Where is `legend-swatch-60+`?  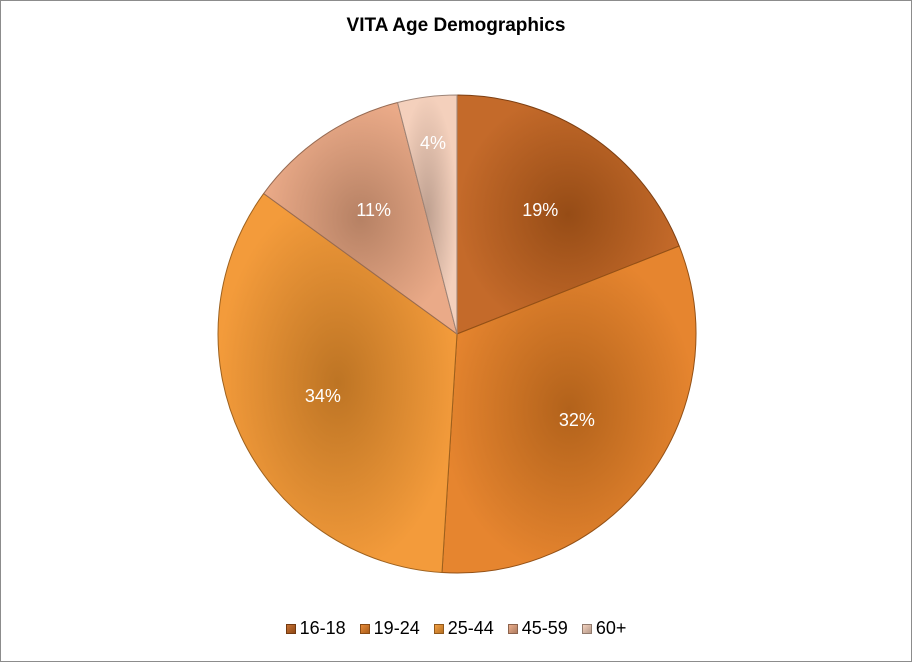 legend-swatch-60+ is located at coordinates (586, 628).